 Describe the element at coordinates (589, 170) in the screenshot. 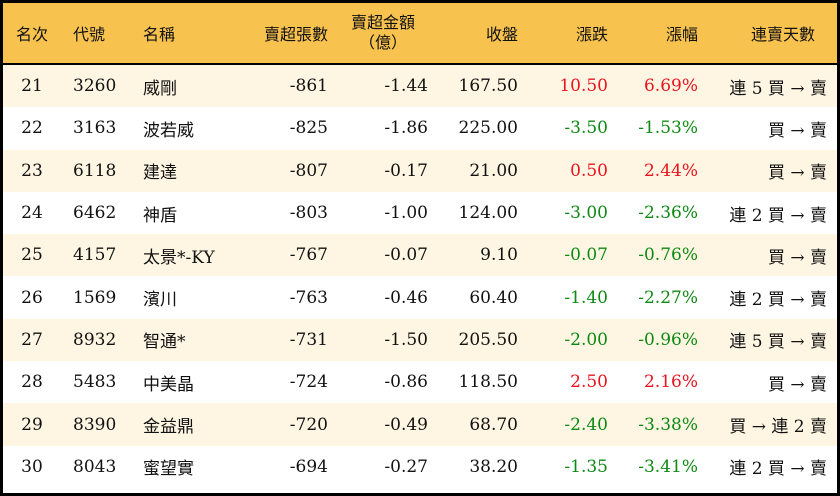

I see `cell-change: 0.50` at that location.